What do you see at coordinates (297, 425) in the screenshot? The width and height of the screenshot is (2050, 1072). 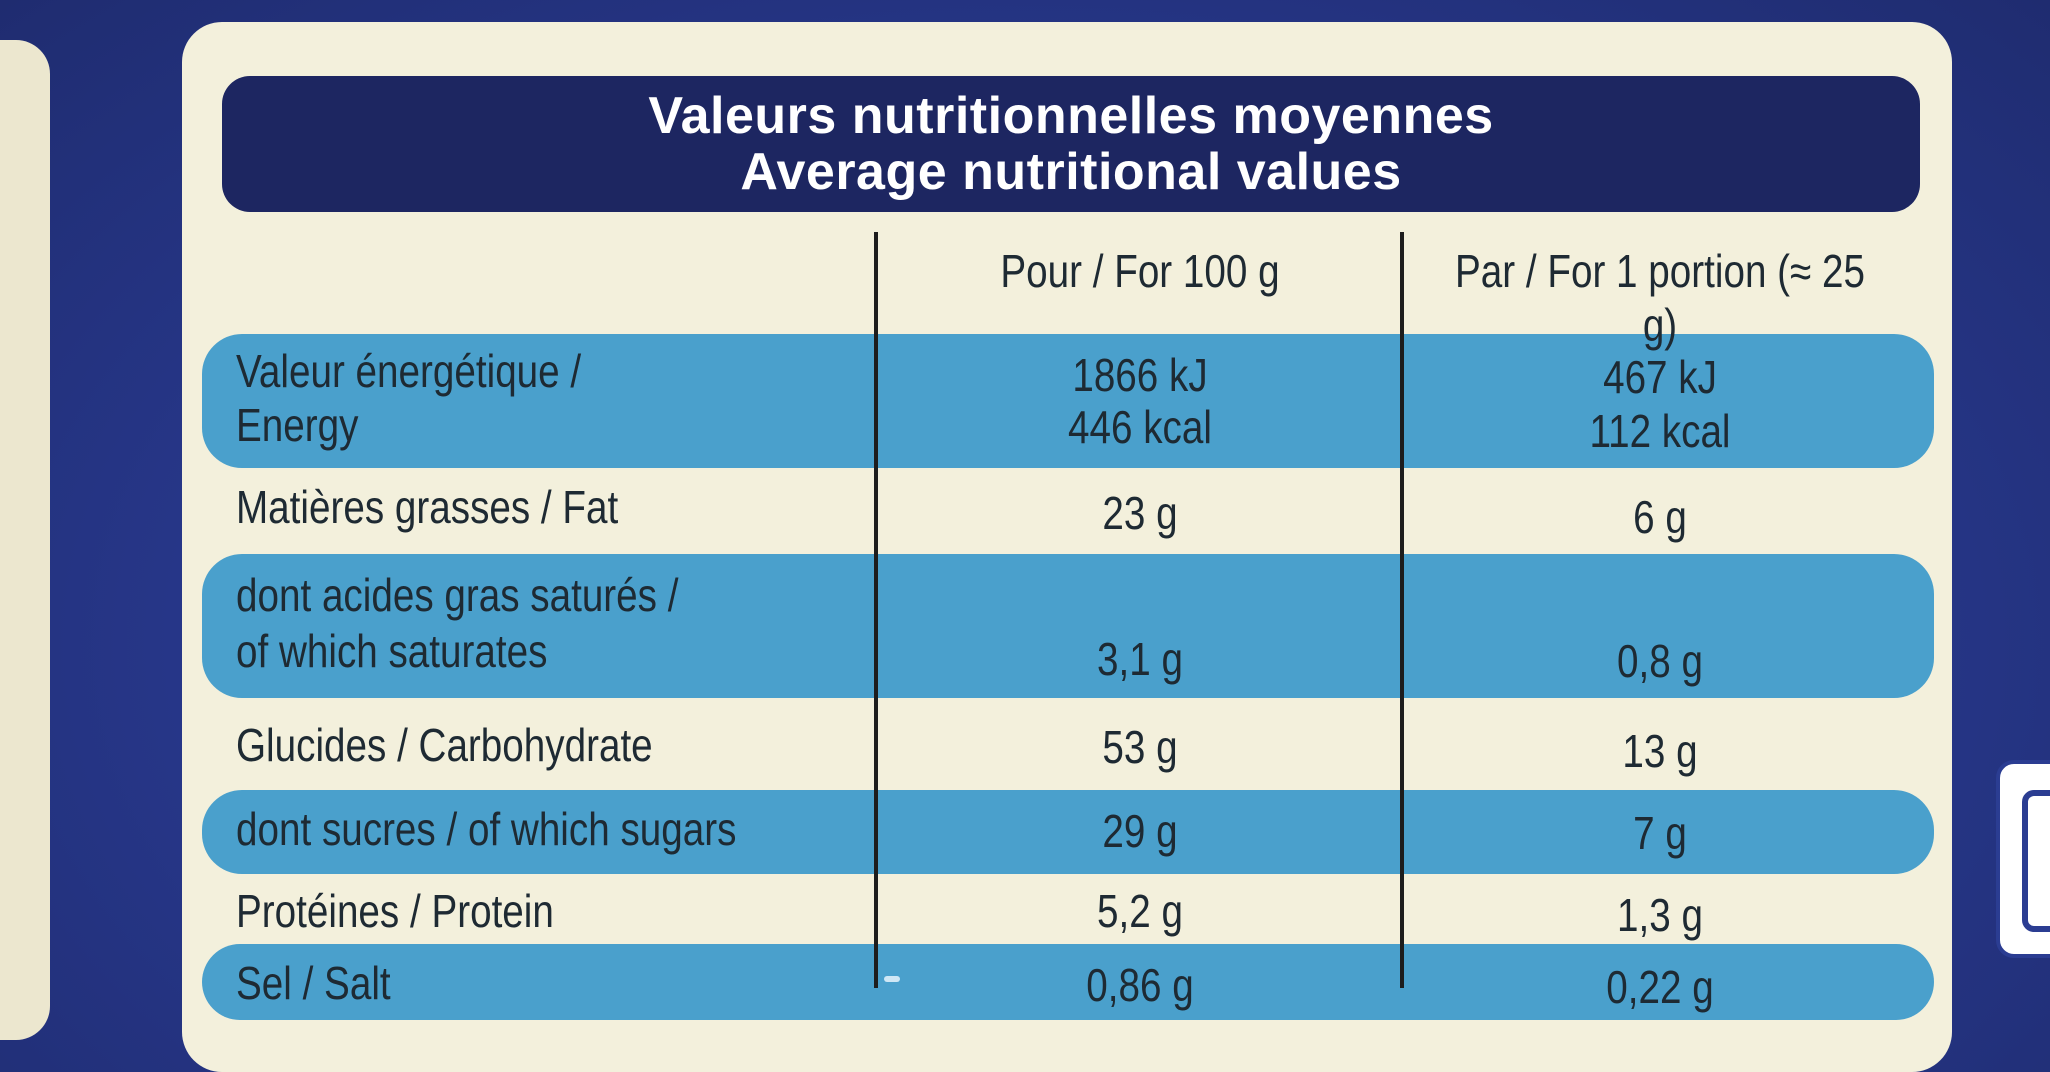 I see `row-label-energy-en: Energy` at bounding box center [297, 425].